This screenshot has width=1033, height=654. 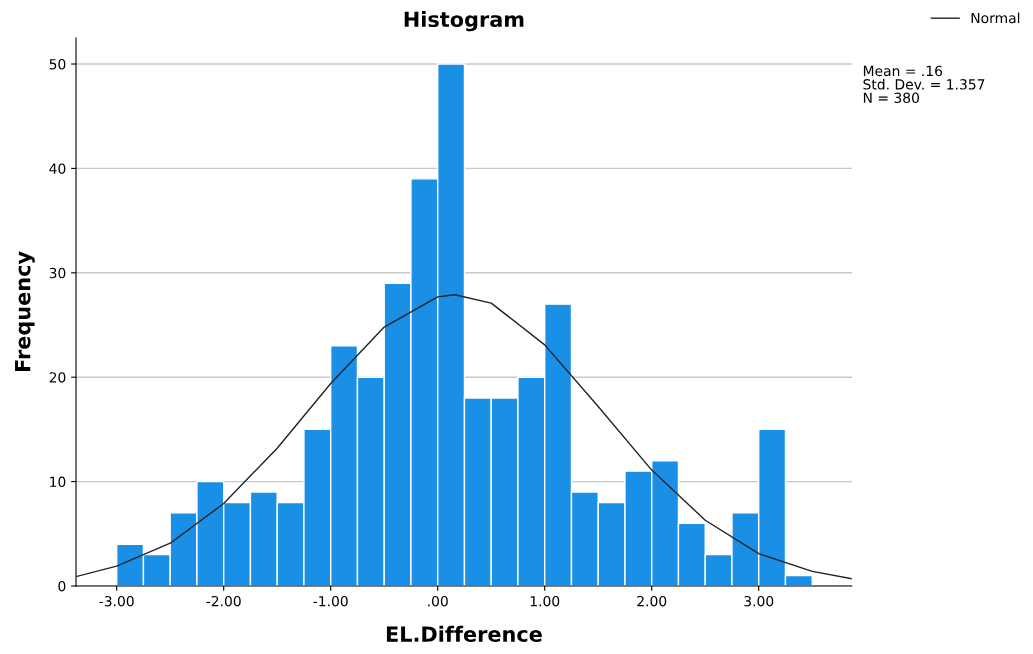 What do you see at coordinates (223, 601) in the screenshot?
I see `x-tick-label: -2.00` at bounding box center [223, 601].